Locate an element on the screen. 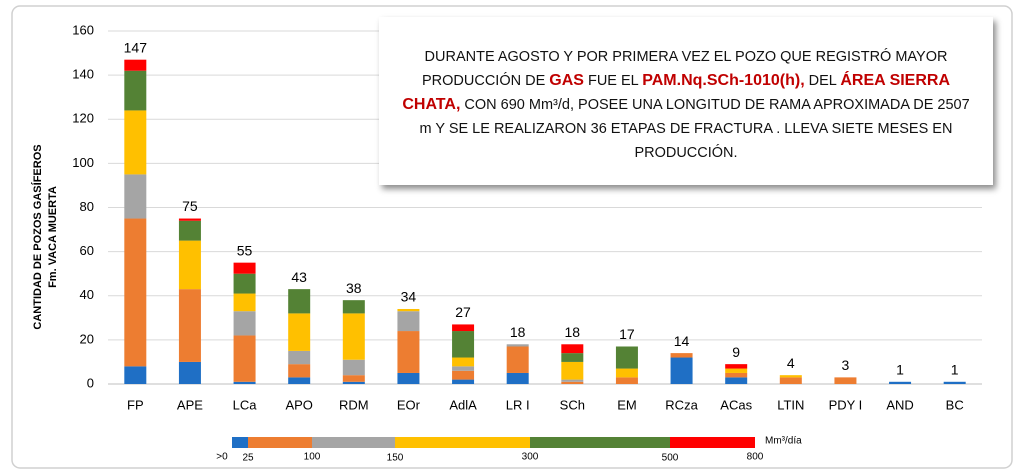  x-tick-label: SCh is located at coordinates (572, 404).